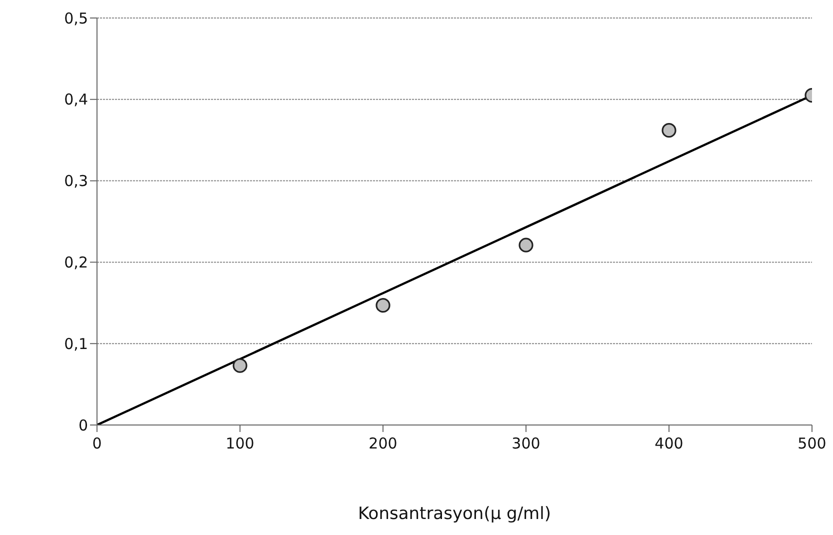  I want to click on x-tick-label: 300, so click(526, 443).